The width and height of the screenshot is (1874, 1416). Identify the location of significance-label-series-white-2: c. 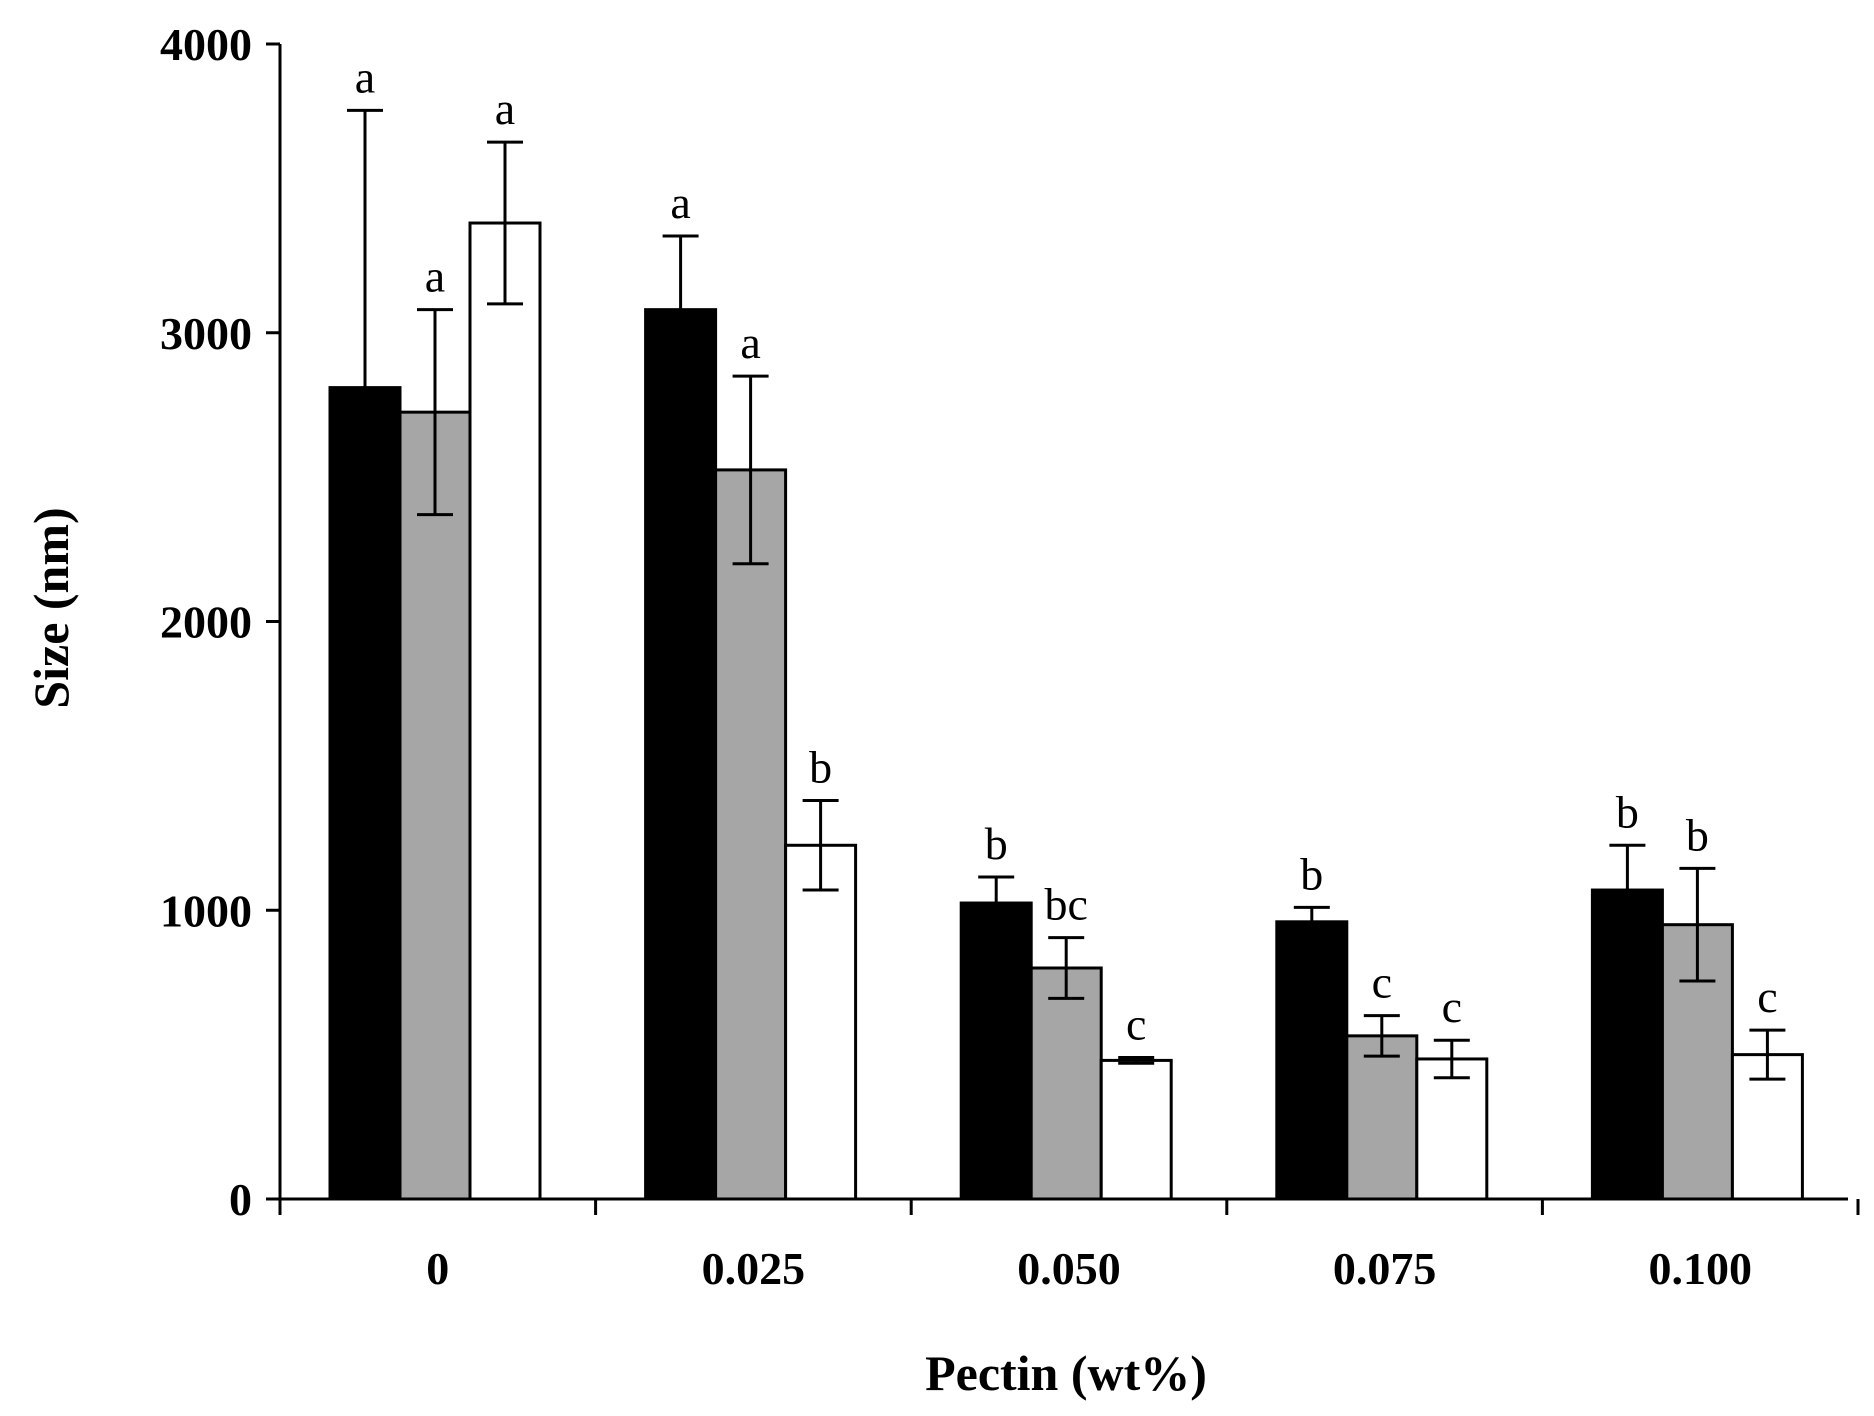
(1136, 1024).